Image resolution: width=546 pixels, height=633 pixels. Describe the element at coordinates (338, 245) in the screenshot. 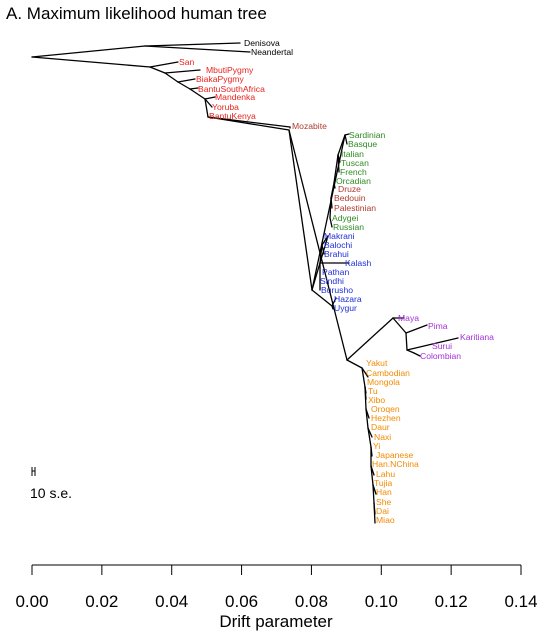

I see `leaf-label-balochi: Balochi` at that location.